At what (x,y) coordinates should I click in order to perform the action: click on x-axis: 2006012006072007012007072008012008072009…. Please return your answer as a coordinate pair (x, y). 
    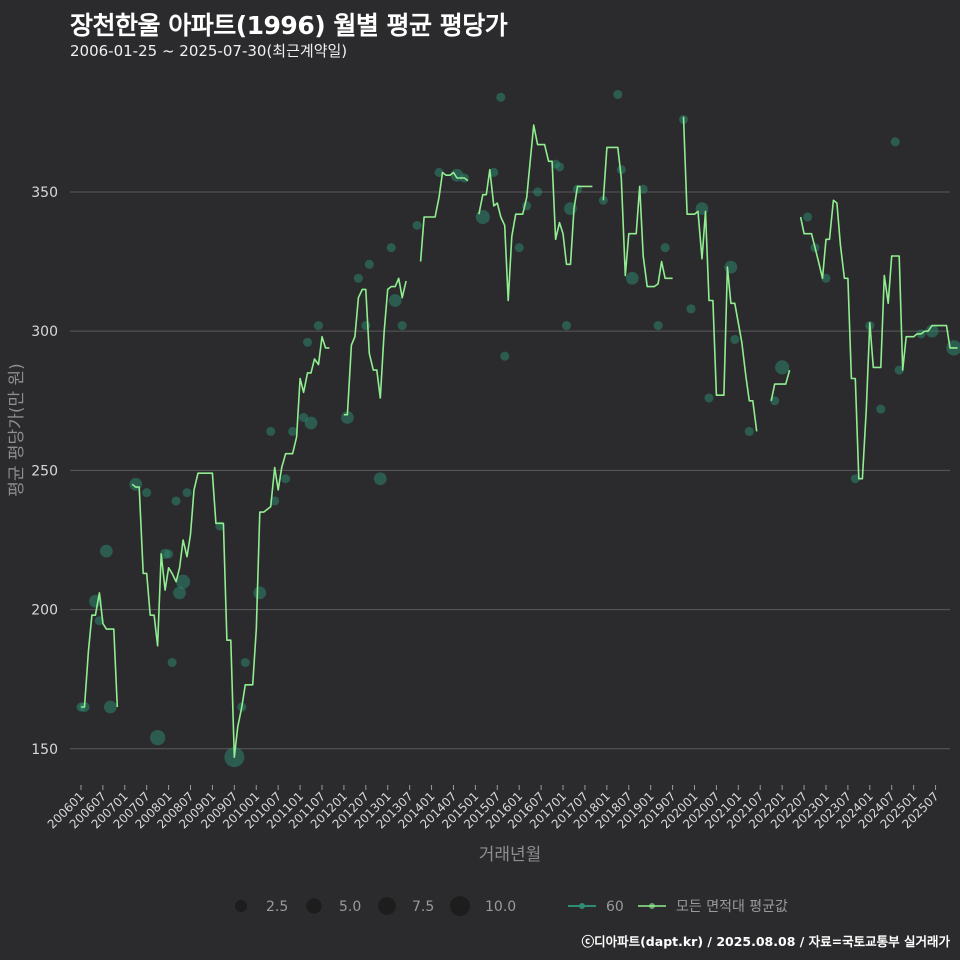
    Looking at the image, I should click on (493, 808).